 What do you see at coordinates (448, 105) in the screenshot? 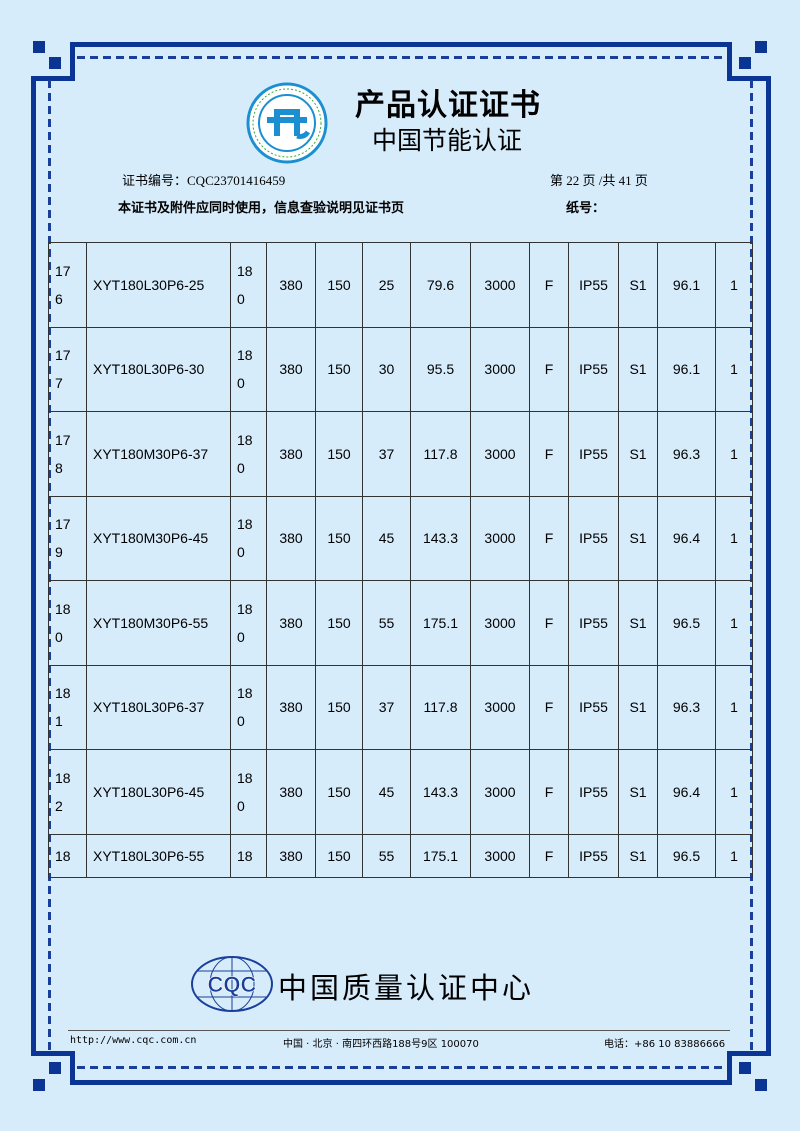
I see `page-title: 产品认证证书` at bounding box center [448, 105].